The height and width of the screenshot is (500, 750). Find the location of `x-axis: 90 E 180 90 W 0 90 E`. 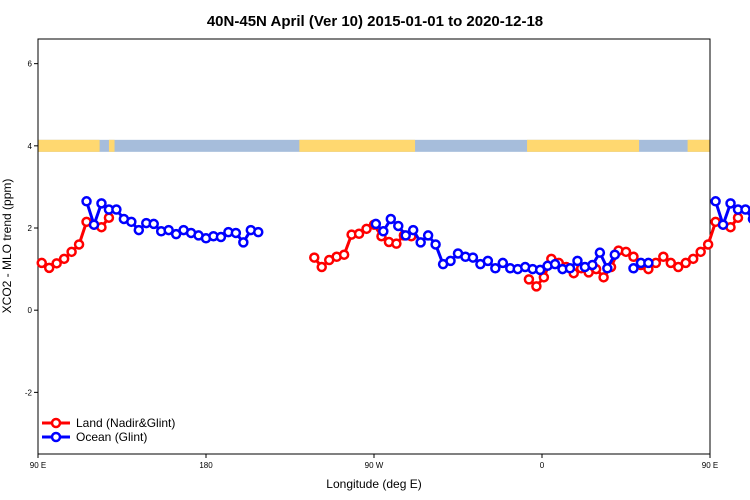

x-axis: 90 E 180 90 W 0 90 E is located at coordinates (374, 462).